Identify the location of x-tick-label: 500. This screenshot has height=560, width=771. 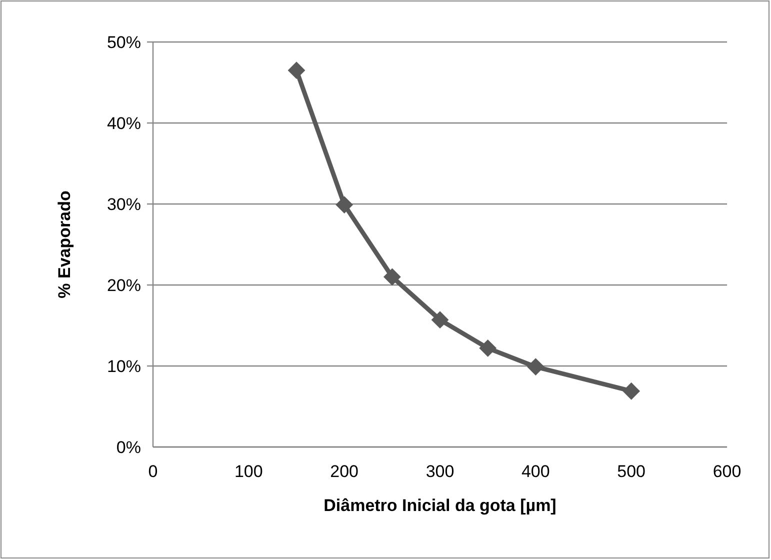
(631, 471).